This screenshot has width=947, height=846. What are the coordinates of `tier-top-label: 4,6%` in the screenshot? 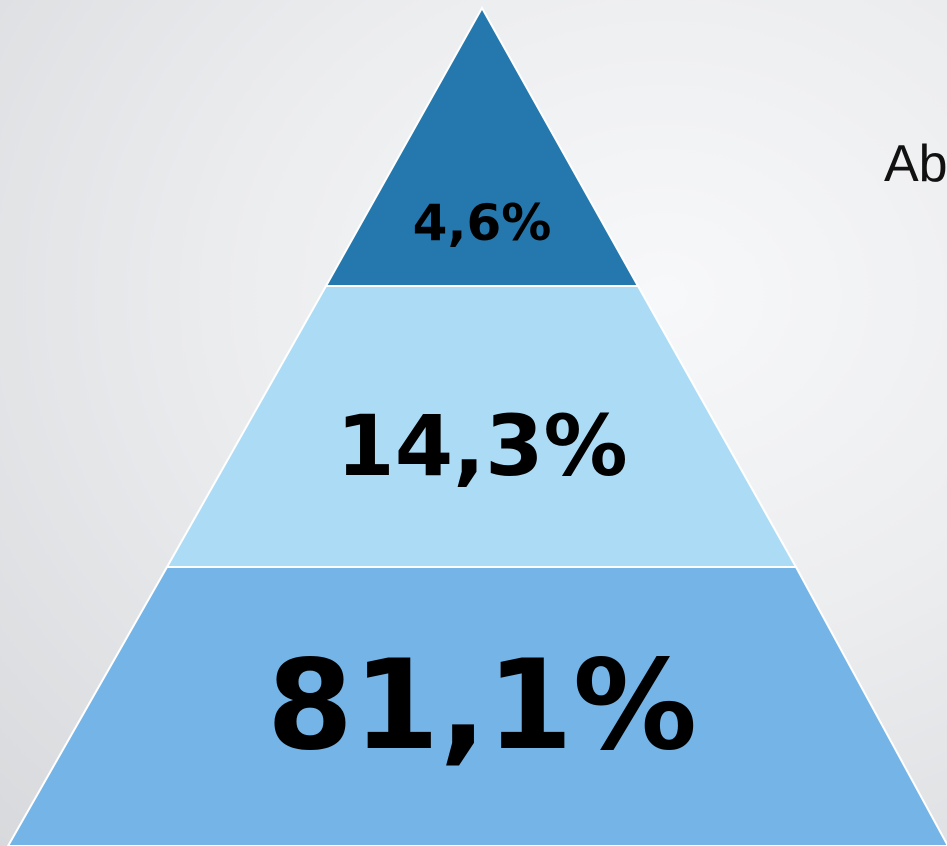 It's located at (482, 223).